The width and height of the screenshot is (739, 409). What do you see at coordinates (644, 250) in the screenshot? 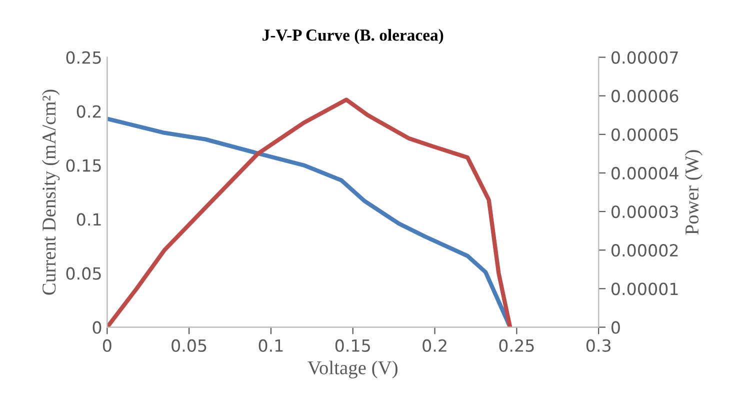
I see `y2-tick-label: 0.00002` at bounding box center [644, 250].